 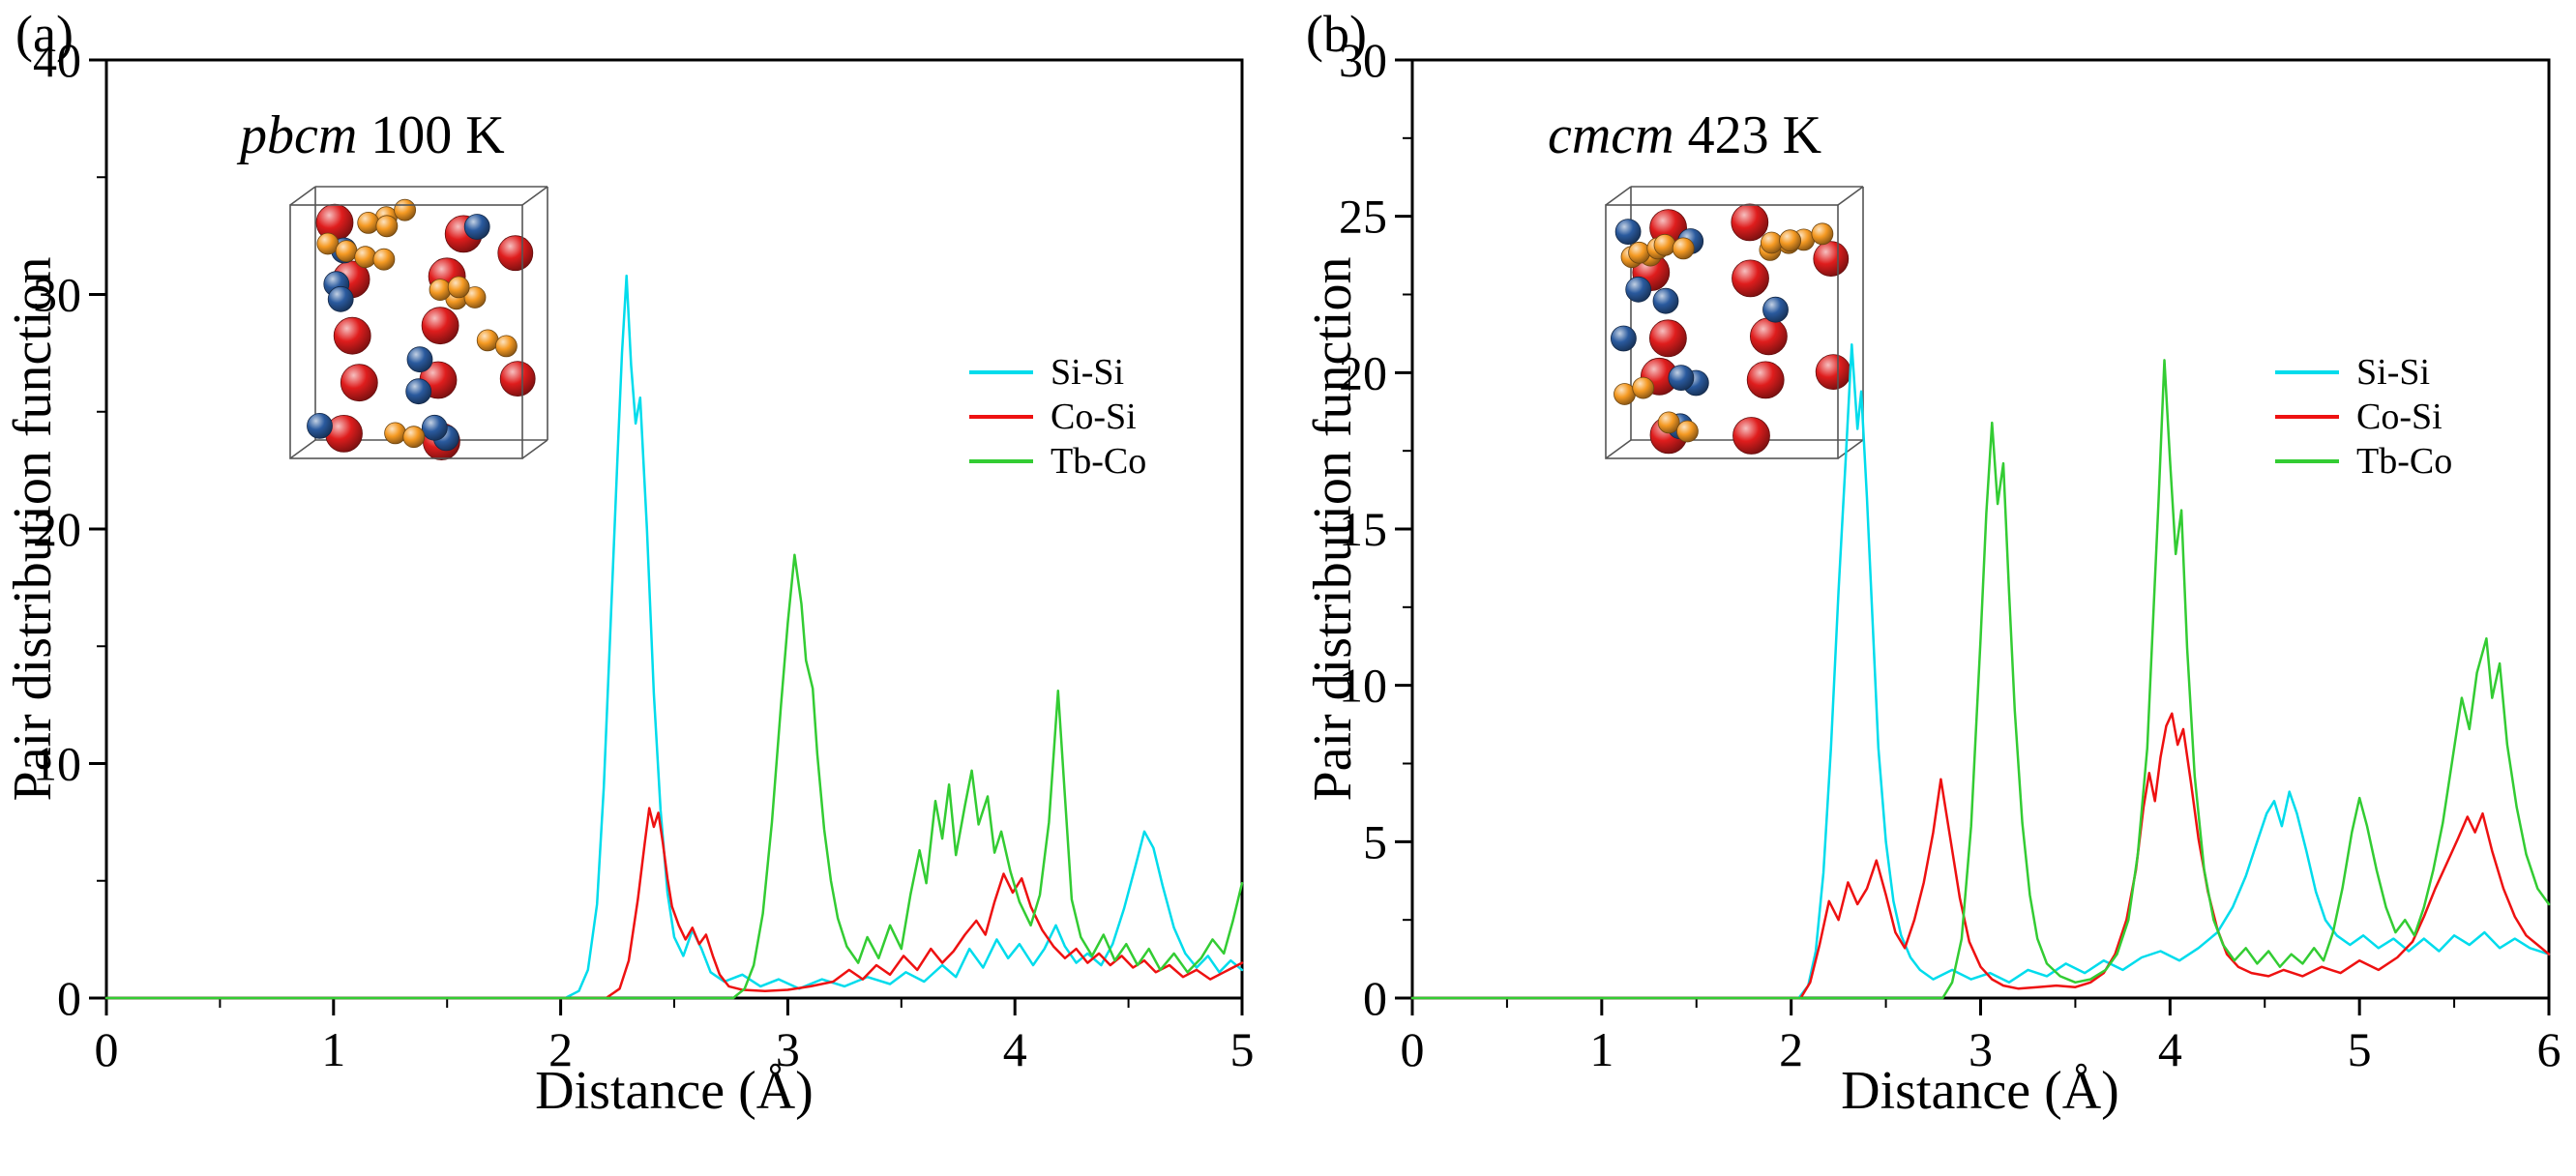 What do you see at coordinates (2549, 1049) in the screenshot?
I see `x-tick-label: 6` at bounding box center [2549, 1049].